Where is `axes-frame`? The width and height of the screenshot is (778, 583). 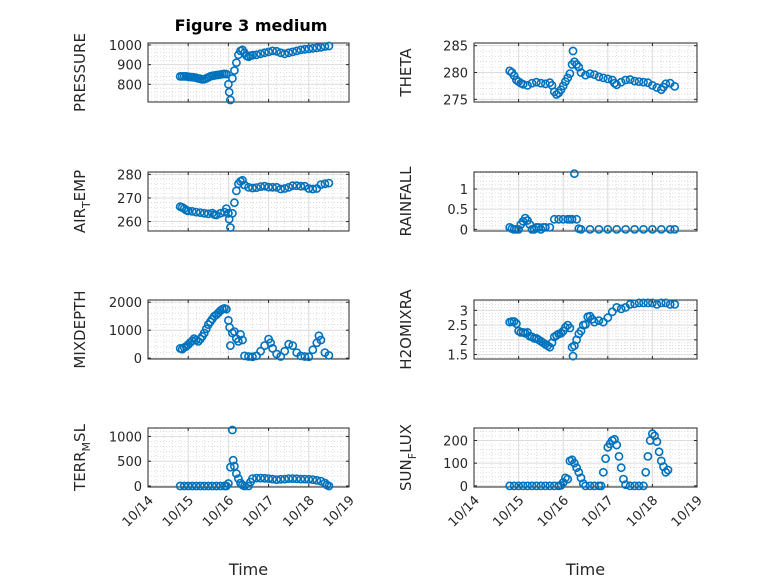 axes-frame is located at coordinates (248, 72).